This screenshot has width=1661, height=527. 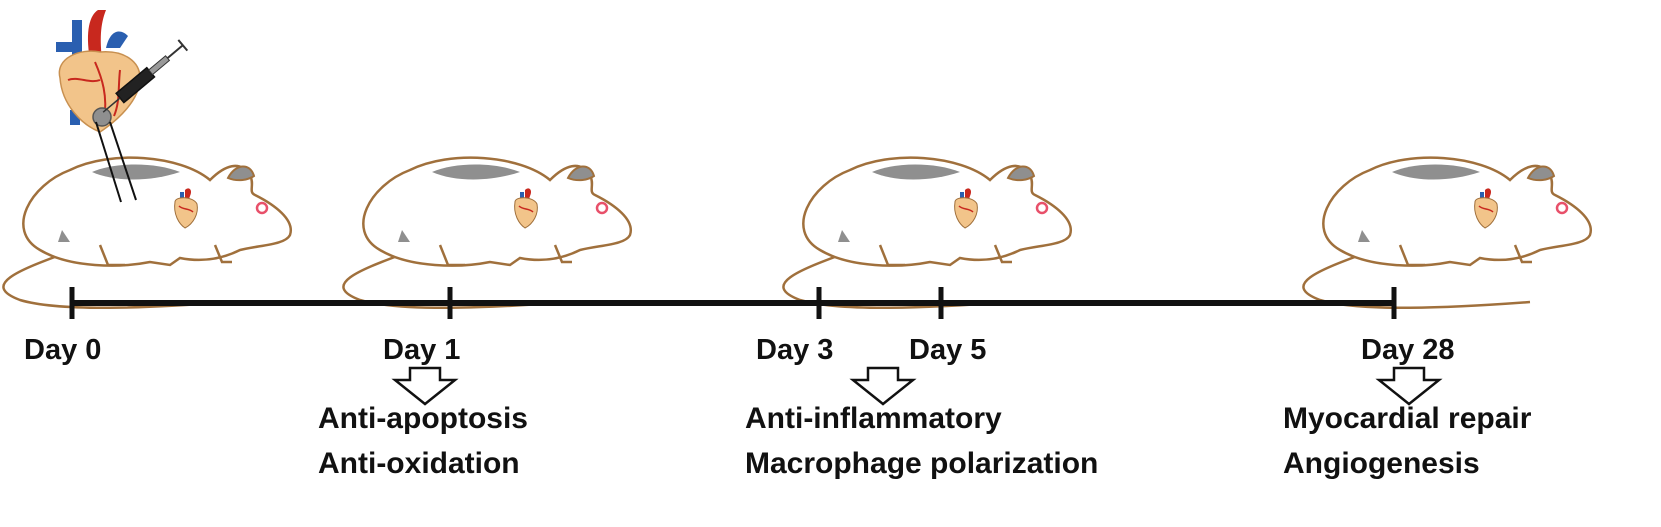 What do you see at coordinates (423, 418) in the screenshot?
I see `effect-label: Anti-apoptosis` at bounding box center [423, 418].